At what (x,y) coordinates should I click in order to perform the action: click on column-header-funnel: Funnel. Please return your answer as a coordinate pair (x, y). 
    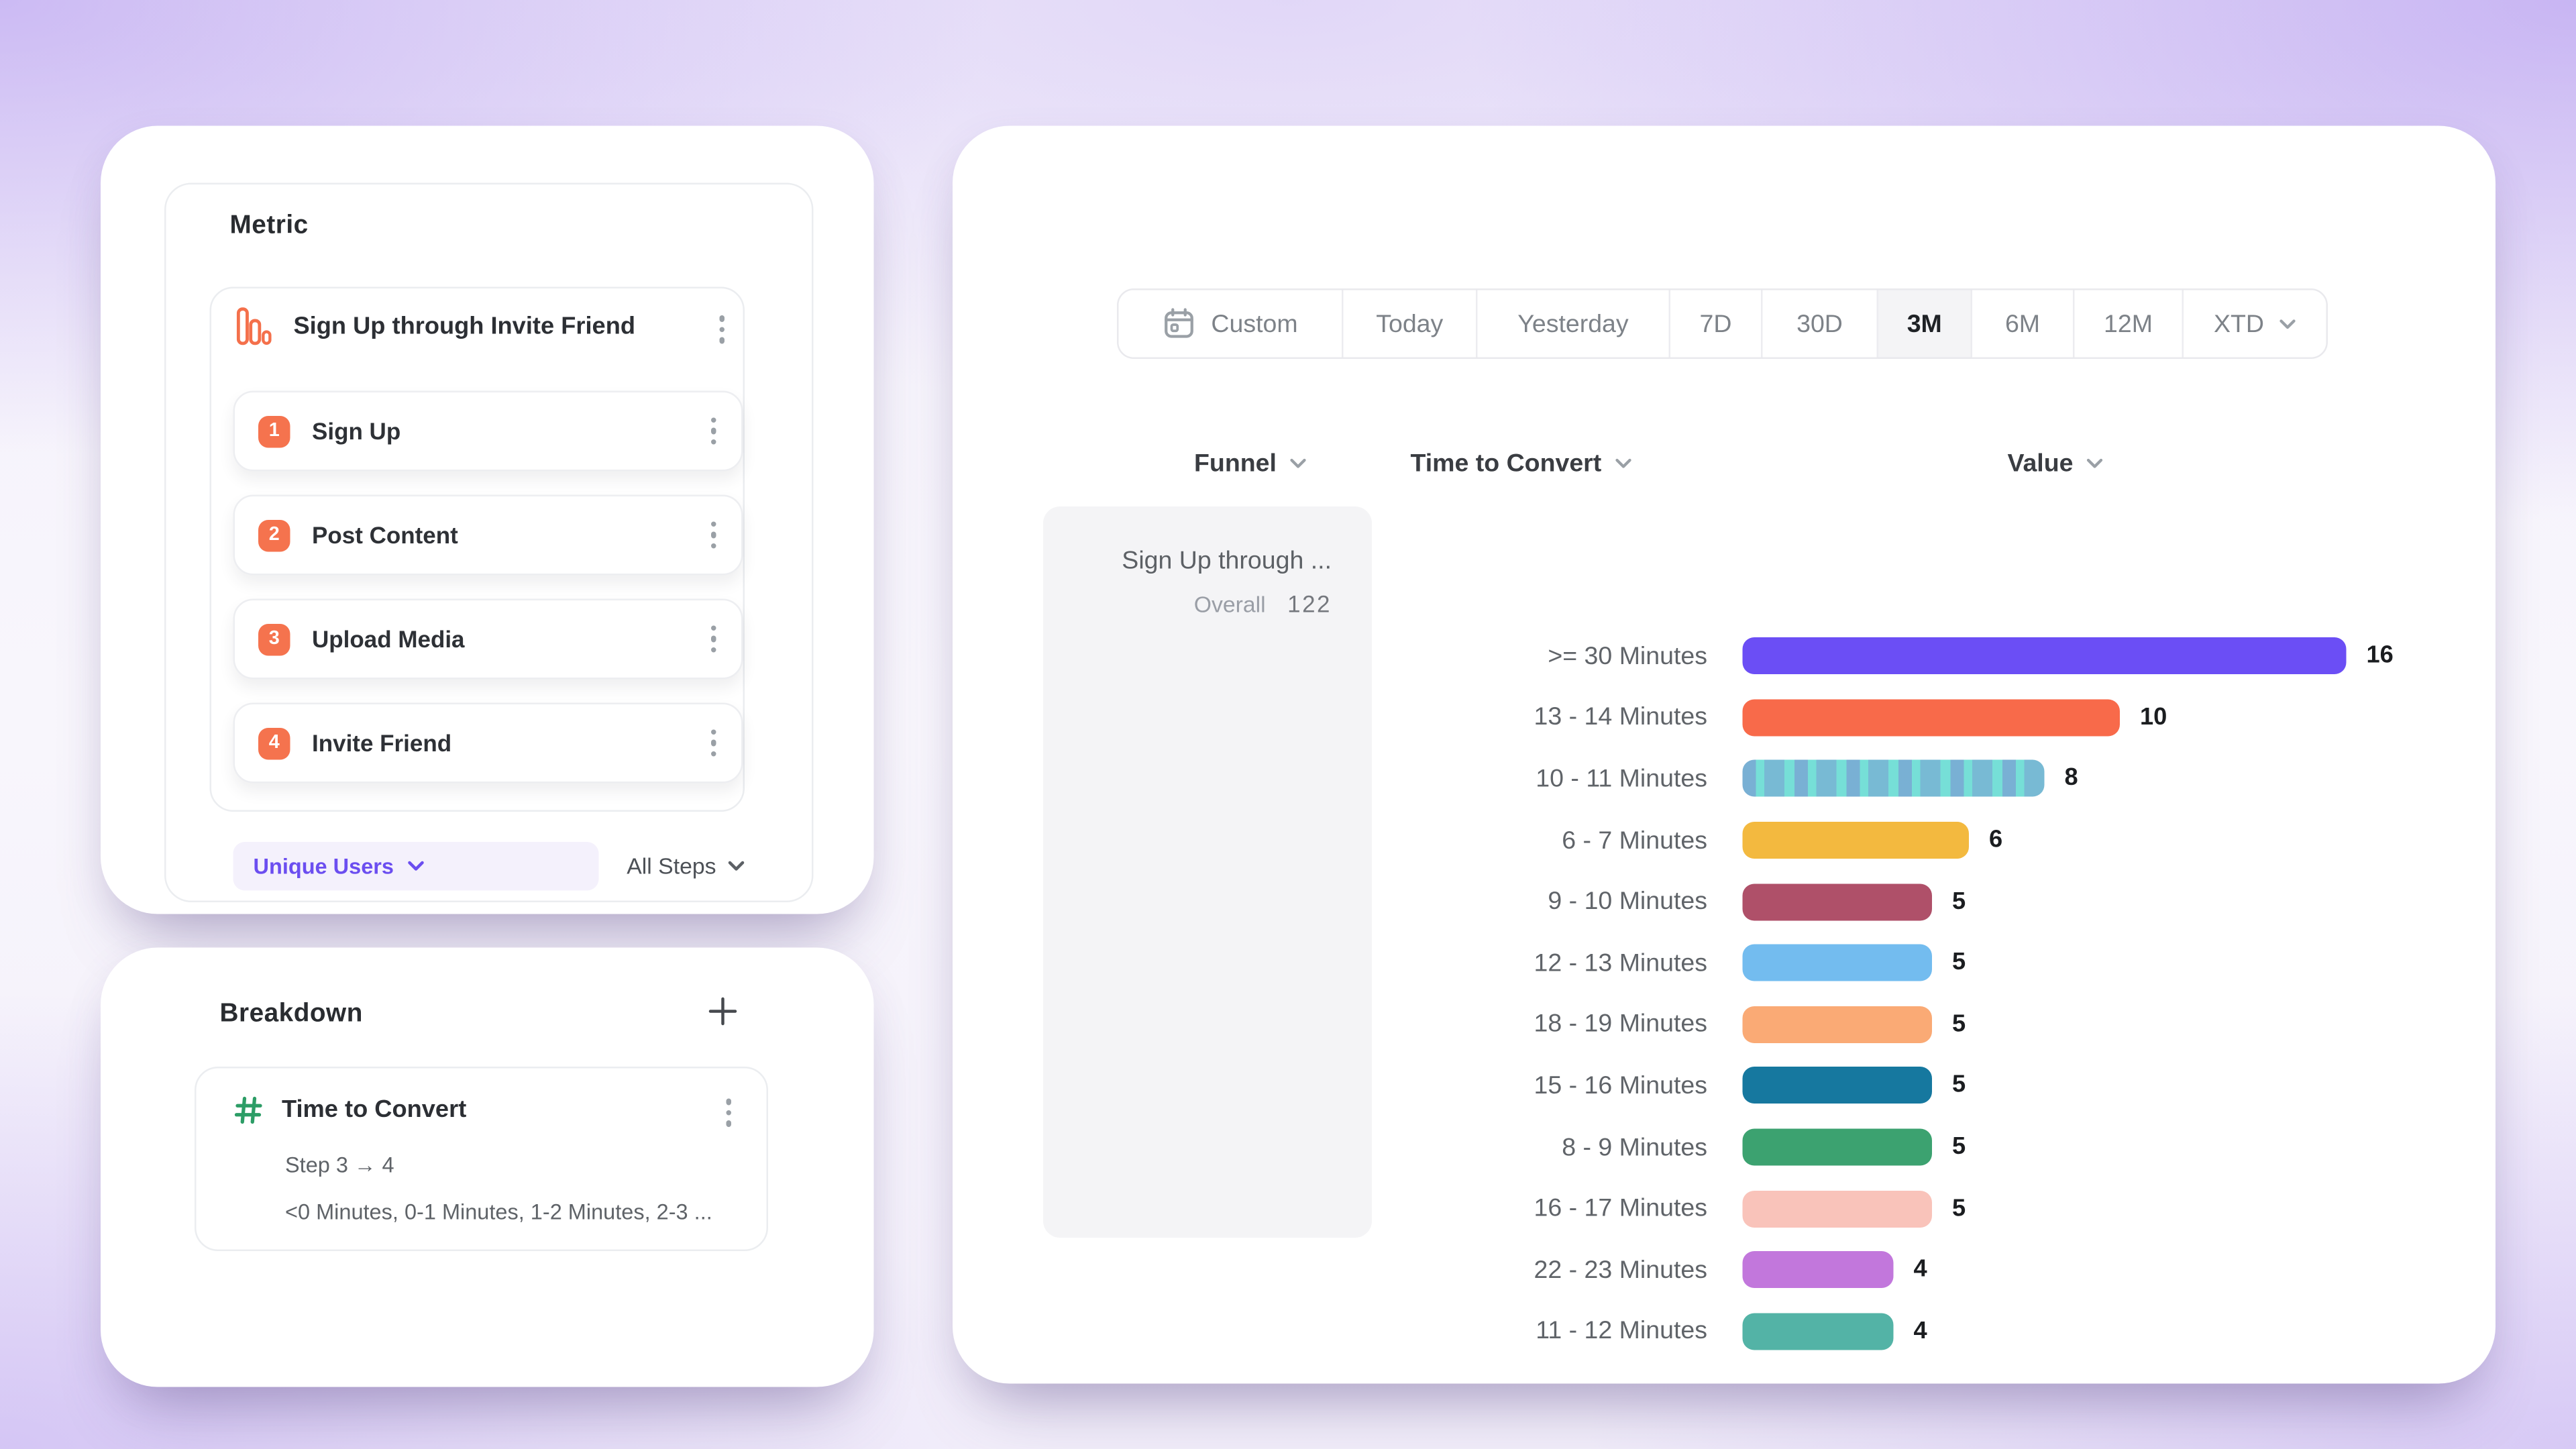
    Looking at the image, I should click on (1250, 463).